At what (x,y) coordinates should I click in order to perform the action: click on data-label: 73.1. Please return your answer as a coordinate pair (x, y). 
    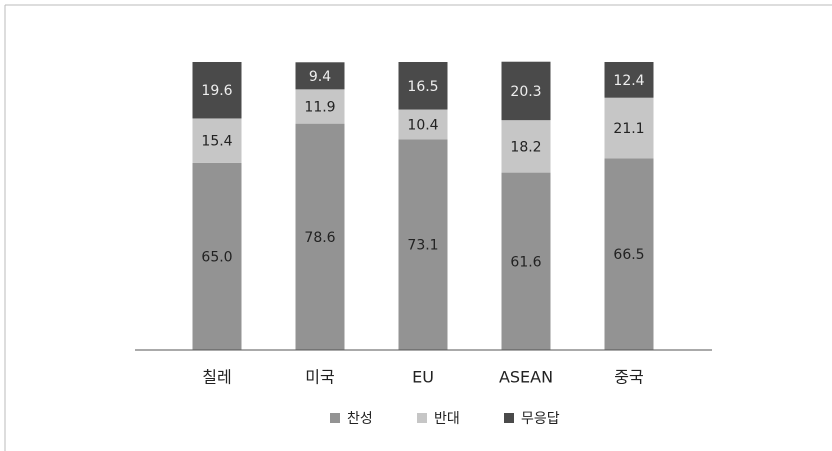
    Looking at the image, I should click on (422, 246).